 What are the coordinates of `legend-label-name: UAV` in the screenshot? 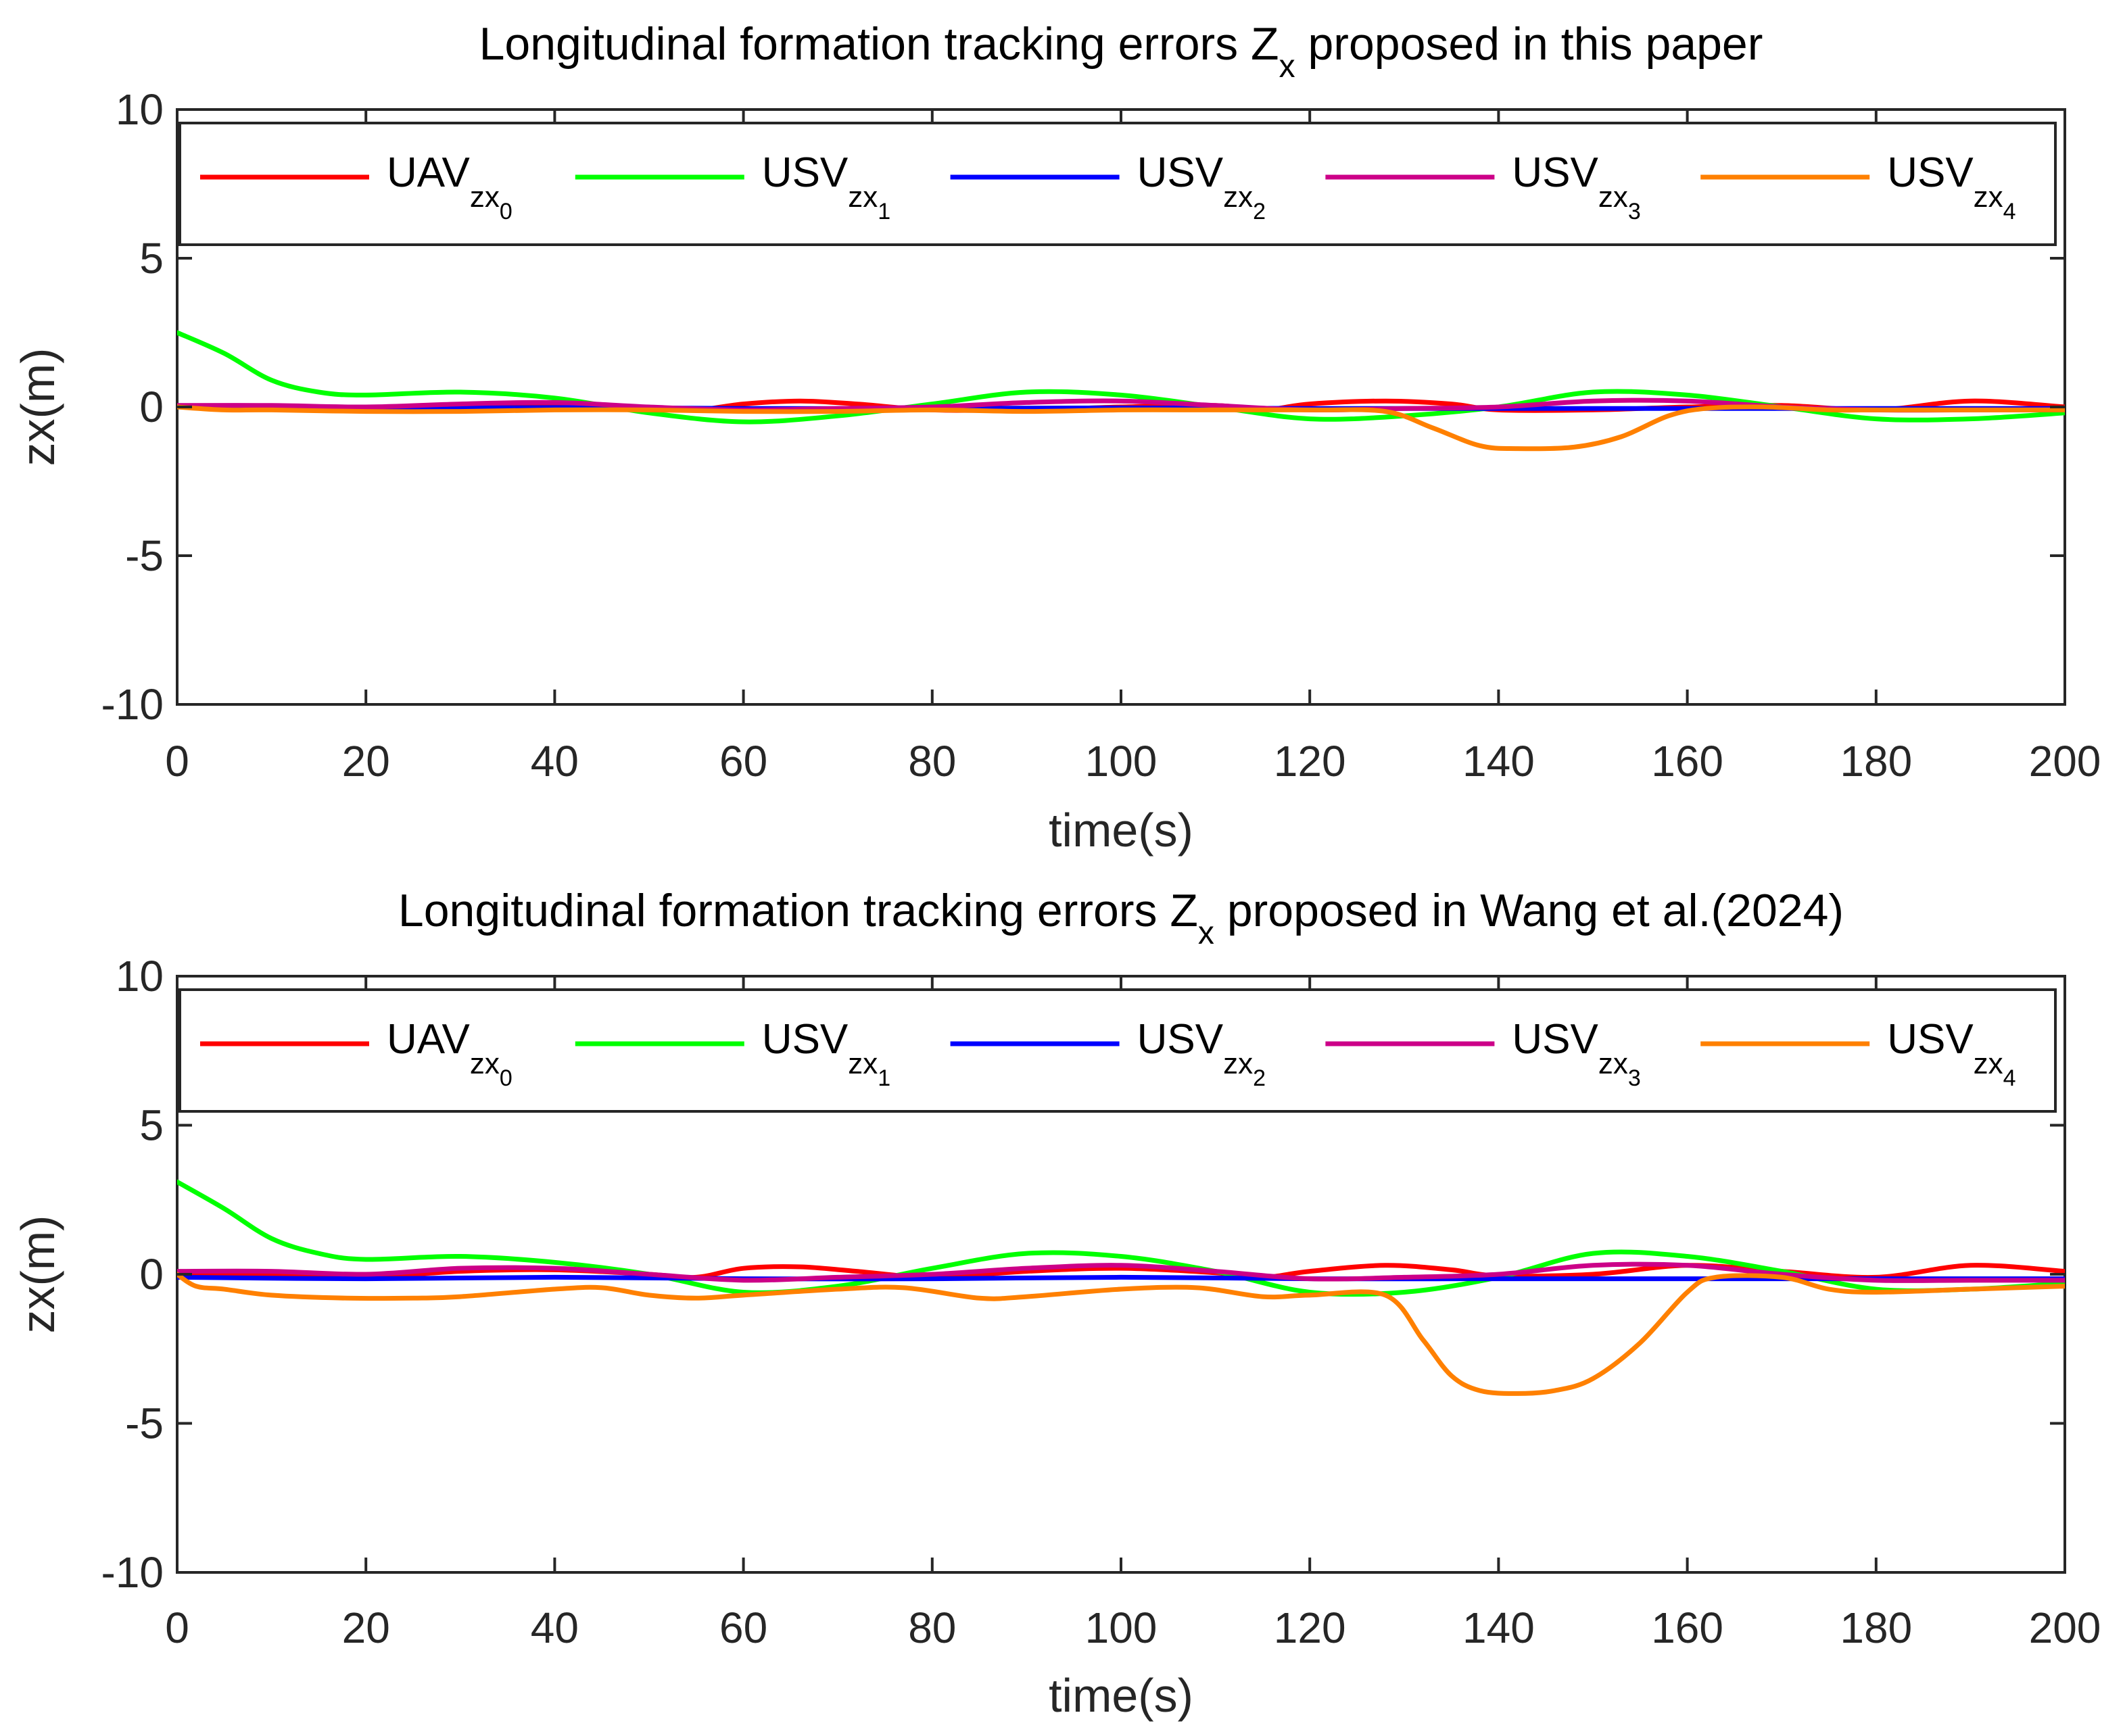 It's located at (429, 172).